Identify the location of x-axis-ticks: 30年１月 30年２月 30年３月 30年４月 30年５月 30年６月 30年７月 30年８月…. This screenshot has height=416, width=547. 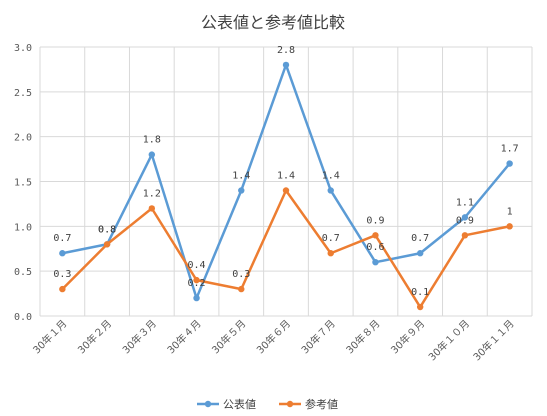
(273, 340).